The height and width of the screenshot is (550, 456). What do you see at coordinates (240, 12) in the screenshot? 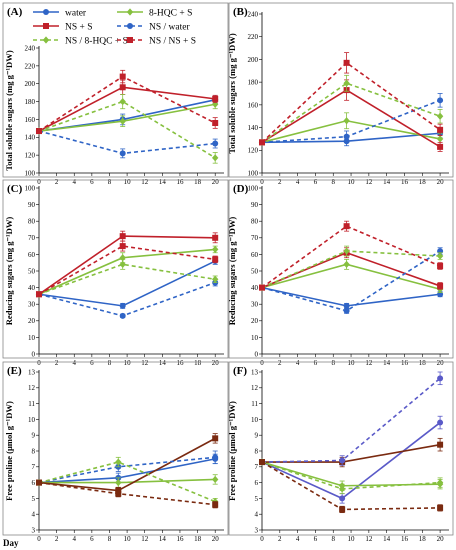
I see `panel-label: (B)` at bounding box center [240, 12].